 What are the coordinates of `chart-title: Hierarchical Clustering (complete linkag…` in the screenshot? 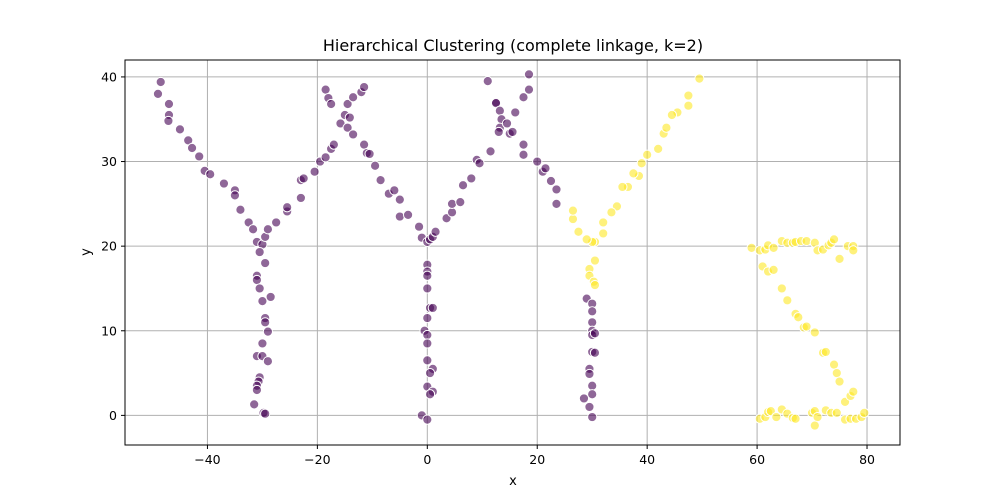 It's located at (513, 45).